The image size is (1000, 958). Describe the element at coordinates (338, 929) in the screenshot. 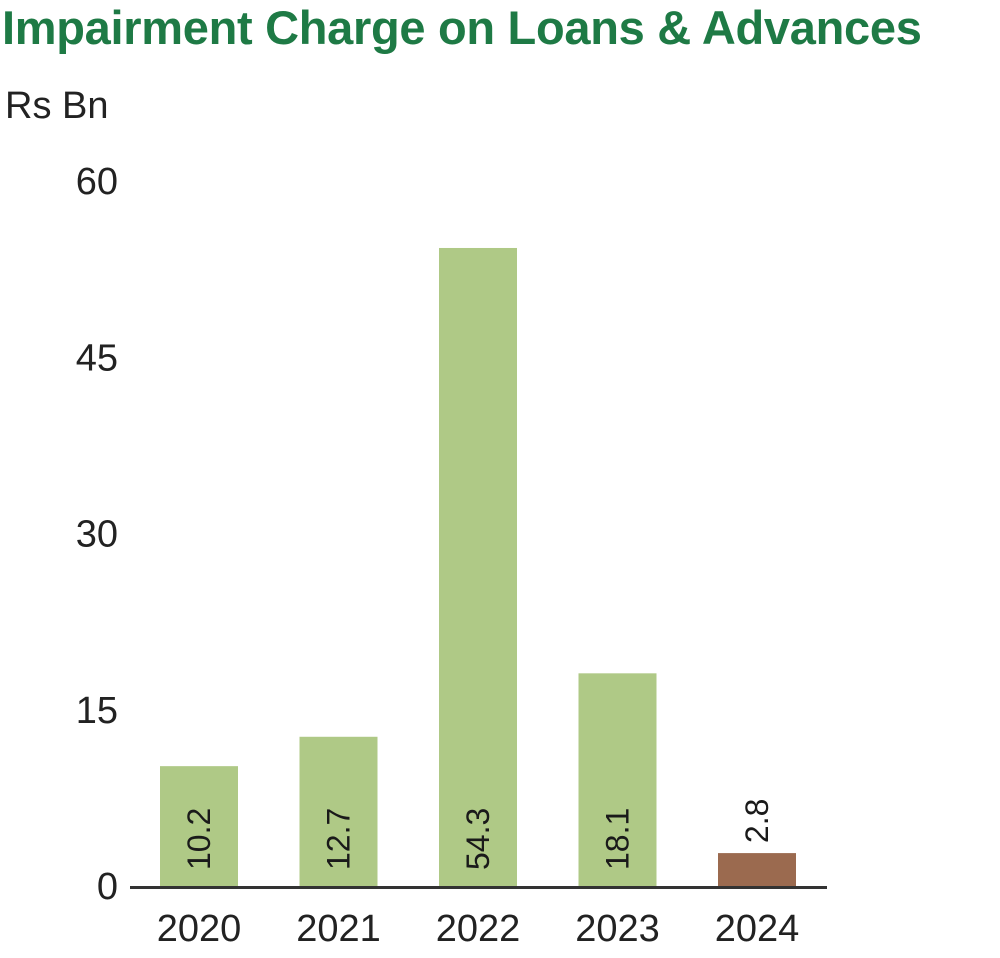

I see `x-tick-label: 2021` at that location.